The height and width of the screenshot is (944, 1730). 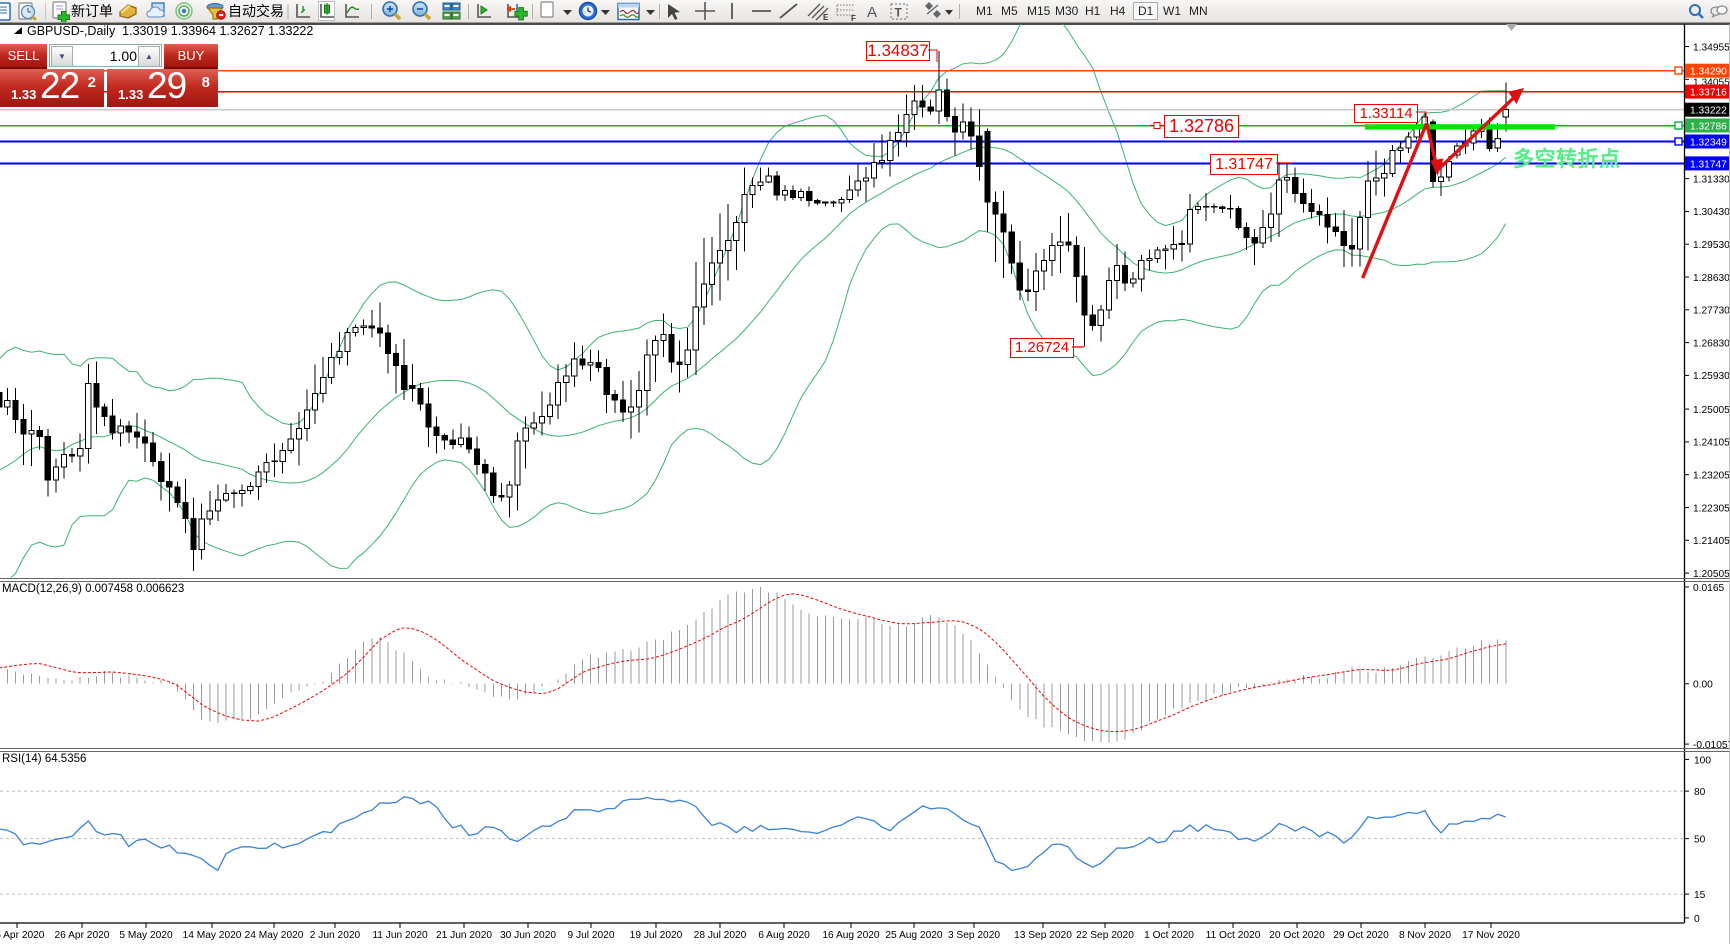 I want to click on svg-text: 1 Oct 2020, so click(x=1169, y=935).